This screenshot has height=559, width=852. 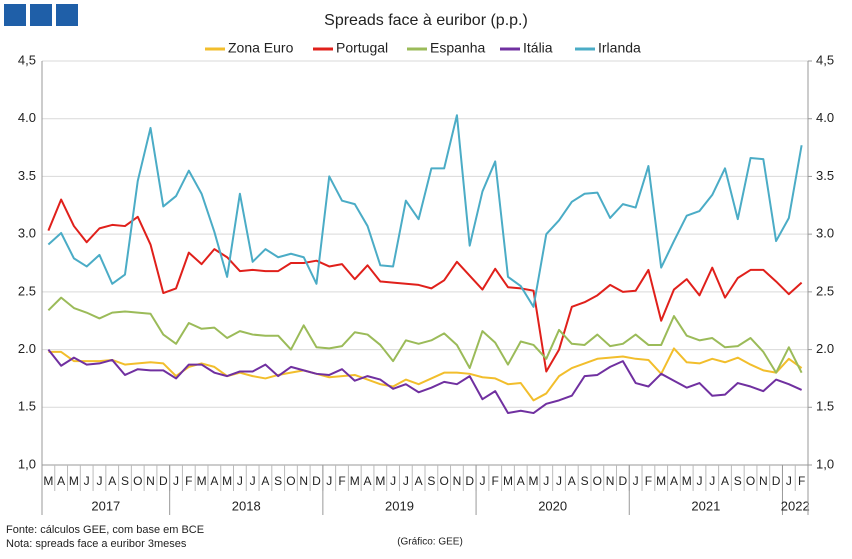 What do you see at coordinates (825, 348) in the screenshot?
I see `y2-tick-label: 2.0` at bounding box center [825, 348].